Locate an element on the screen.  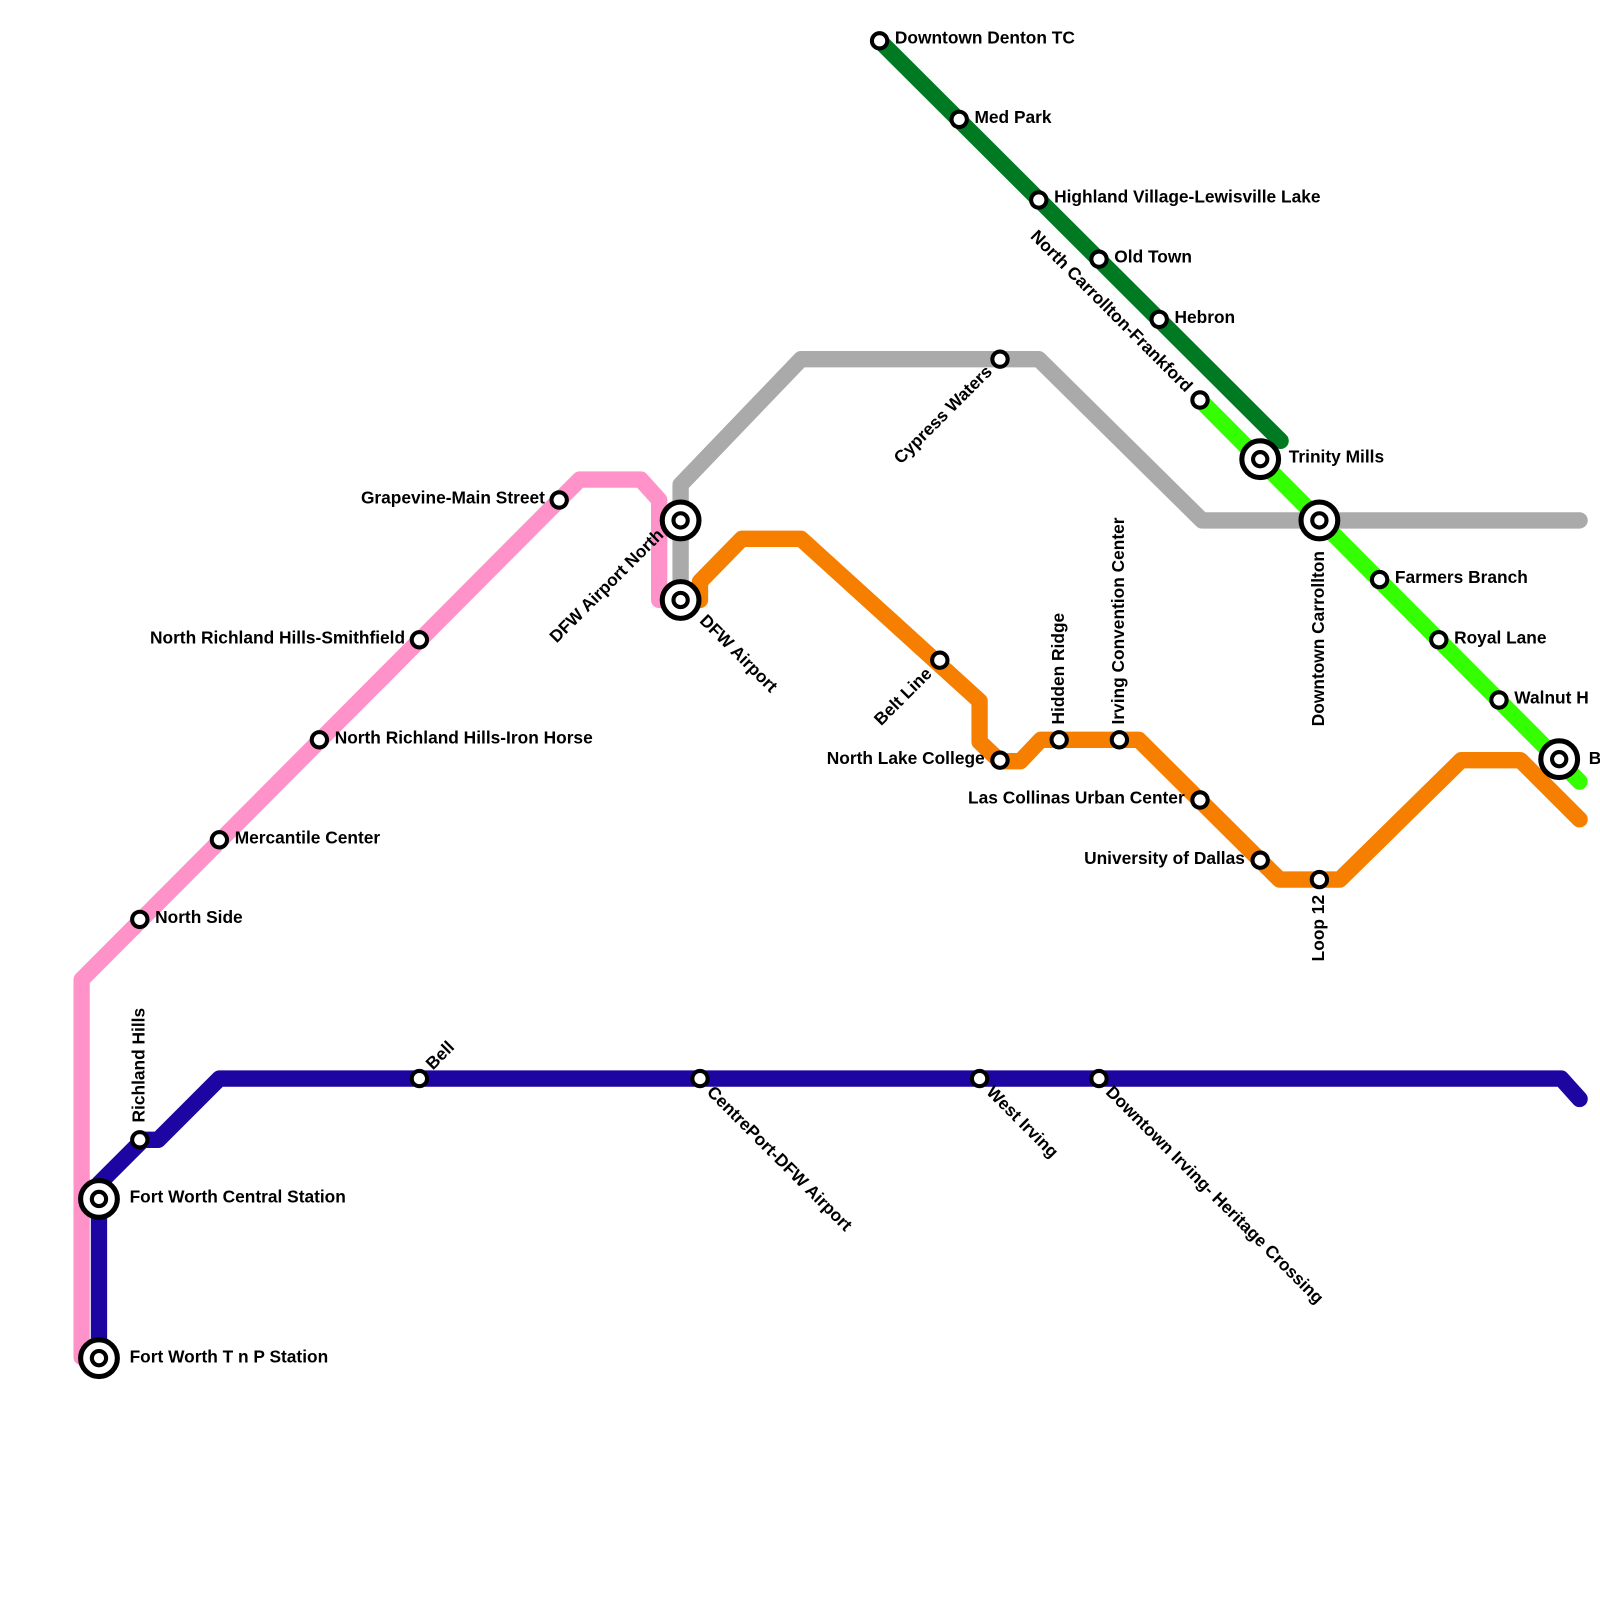
station-label: Farmers Branch is located at coordinates (1461, 577).